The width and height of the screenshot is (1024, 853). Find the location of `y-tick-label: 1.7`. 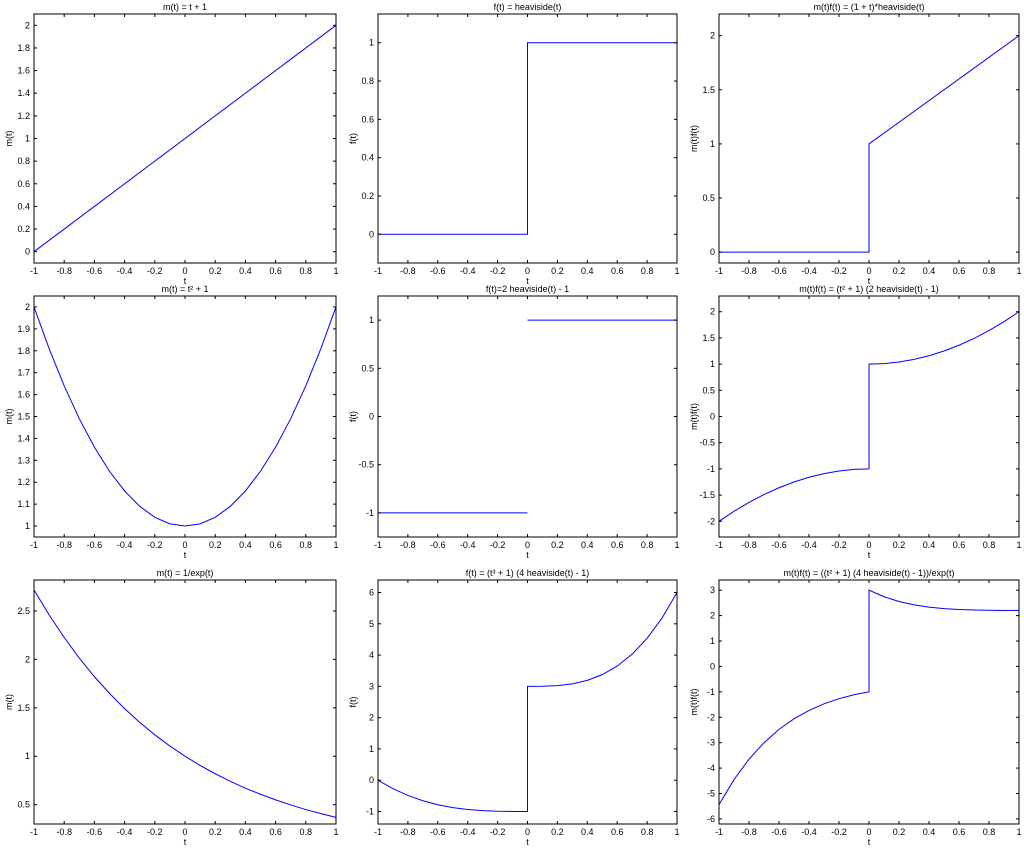

y-tick-label: 1.7 is located at coordinates (23, 373).